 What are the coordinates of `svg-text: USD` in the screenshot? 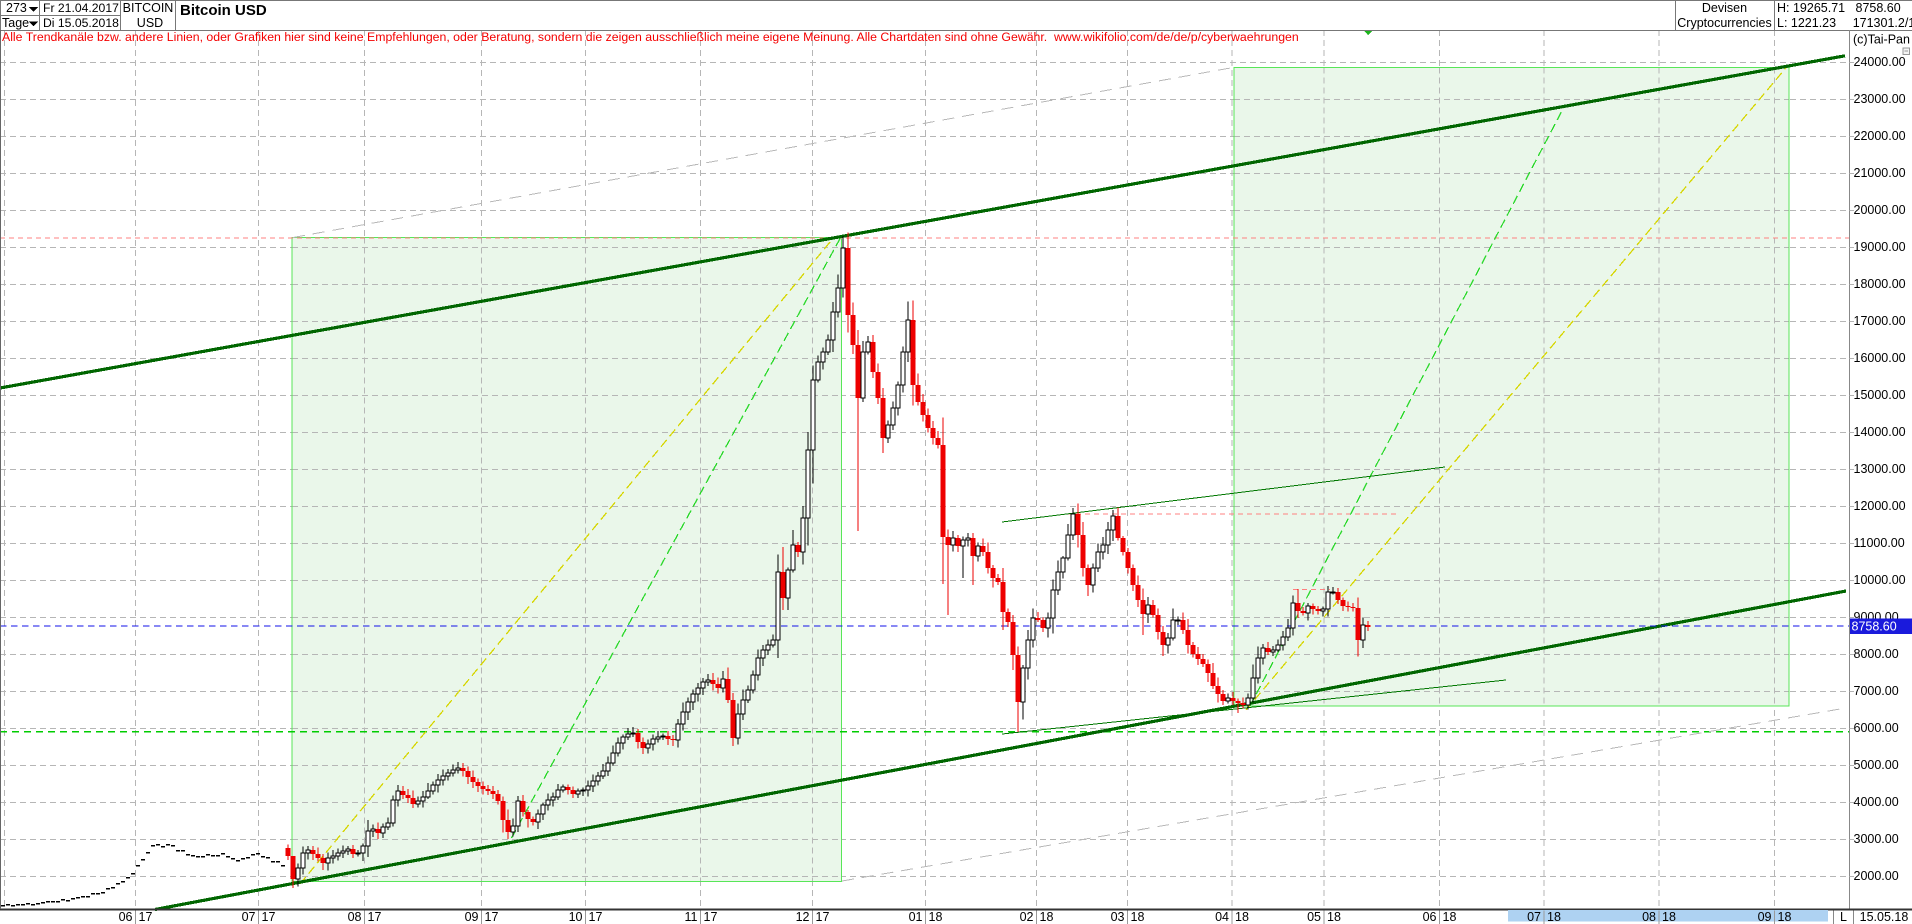 It's located at (150, 23).